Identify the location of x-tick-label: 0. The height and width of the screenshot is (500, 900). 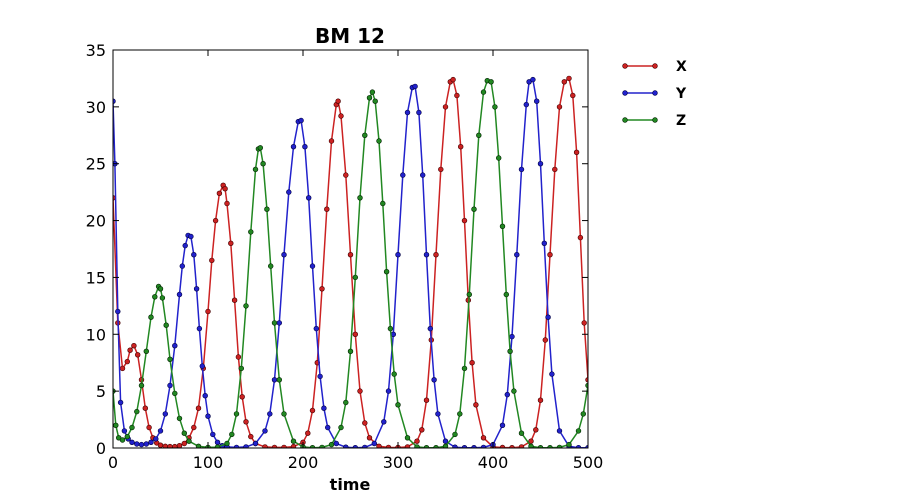
(113, 462).